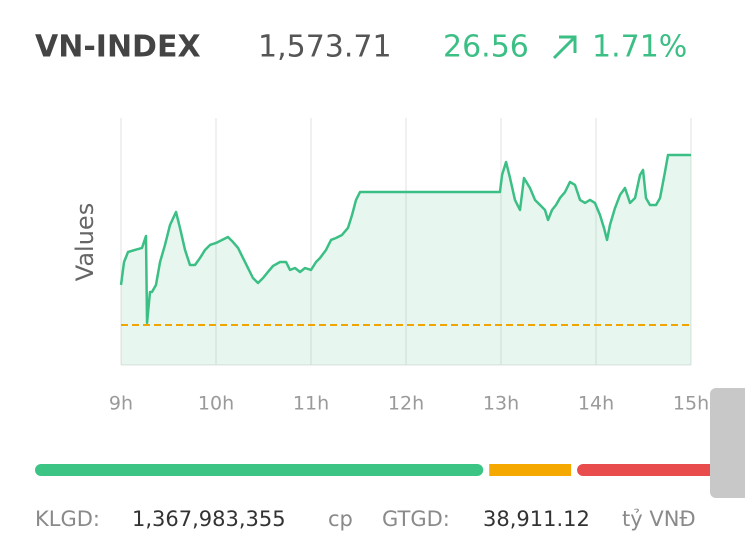 The height and width of the screenshot is (558, 745). What do you see at coordinates (325, 47) in the screenshot?
I see `index-price: 1,573.71` at bounding box center [325, 47].